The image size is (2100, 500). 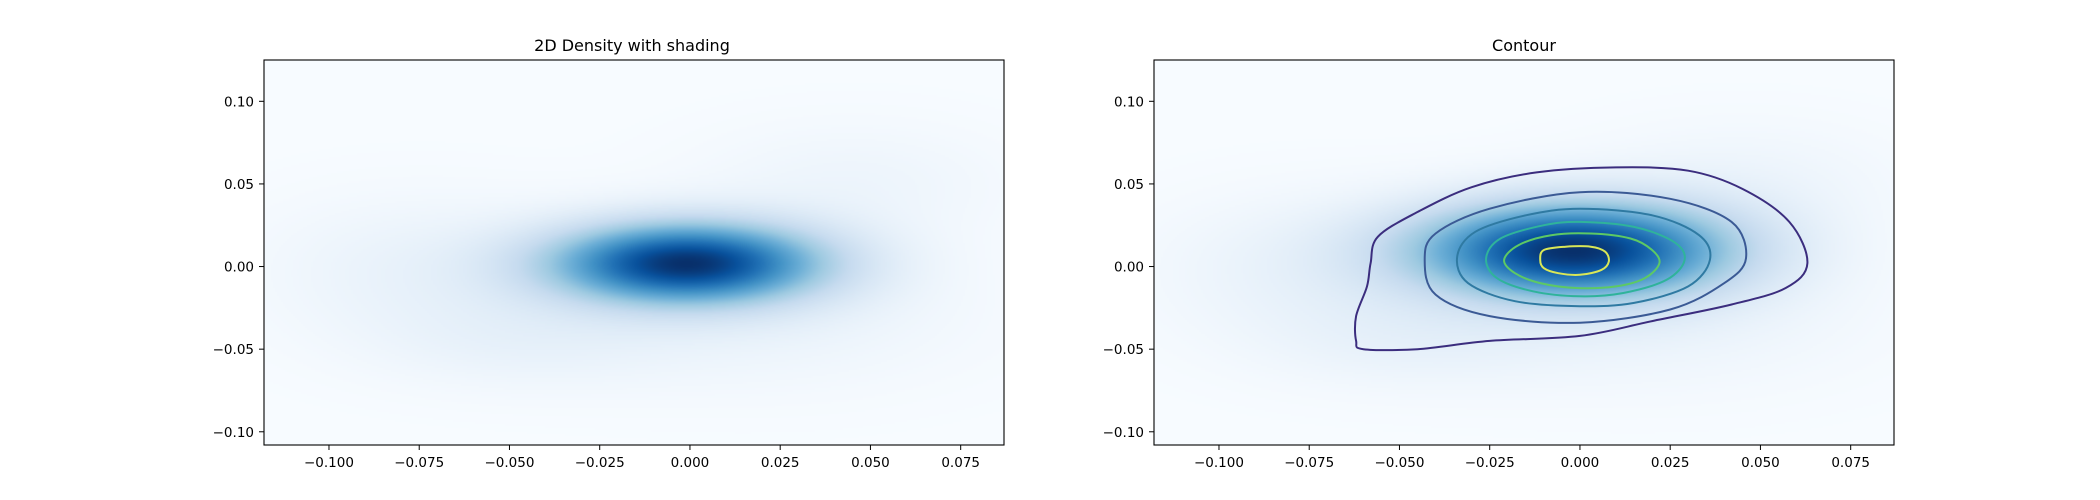 What do you see at coordinates (632, 45) in the screenshot?
I see `panel-title: 2D Density with shading` at bounding box center [632, 45].